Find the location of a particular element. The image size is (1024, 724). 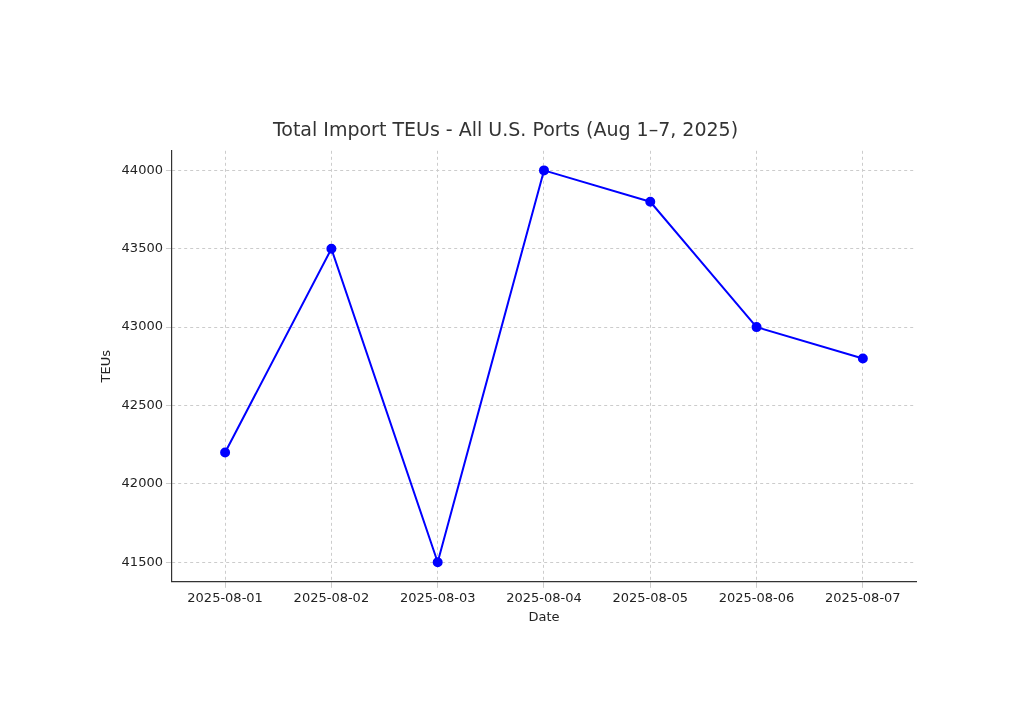

chart-title: Total Import TEUs - All U.S. Ports (Aug 1–7, 2025) is located at coordinates (505, 129).